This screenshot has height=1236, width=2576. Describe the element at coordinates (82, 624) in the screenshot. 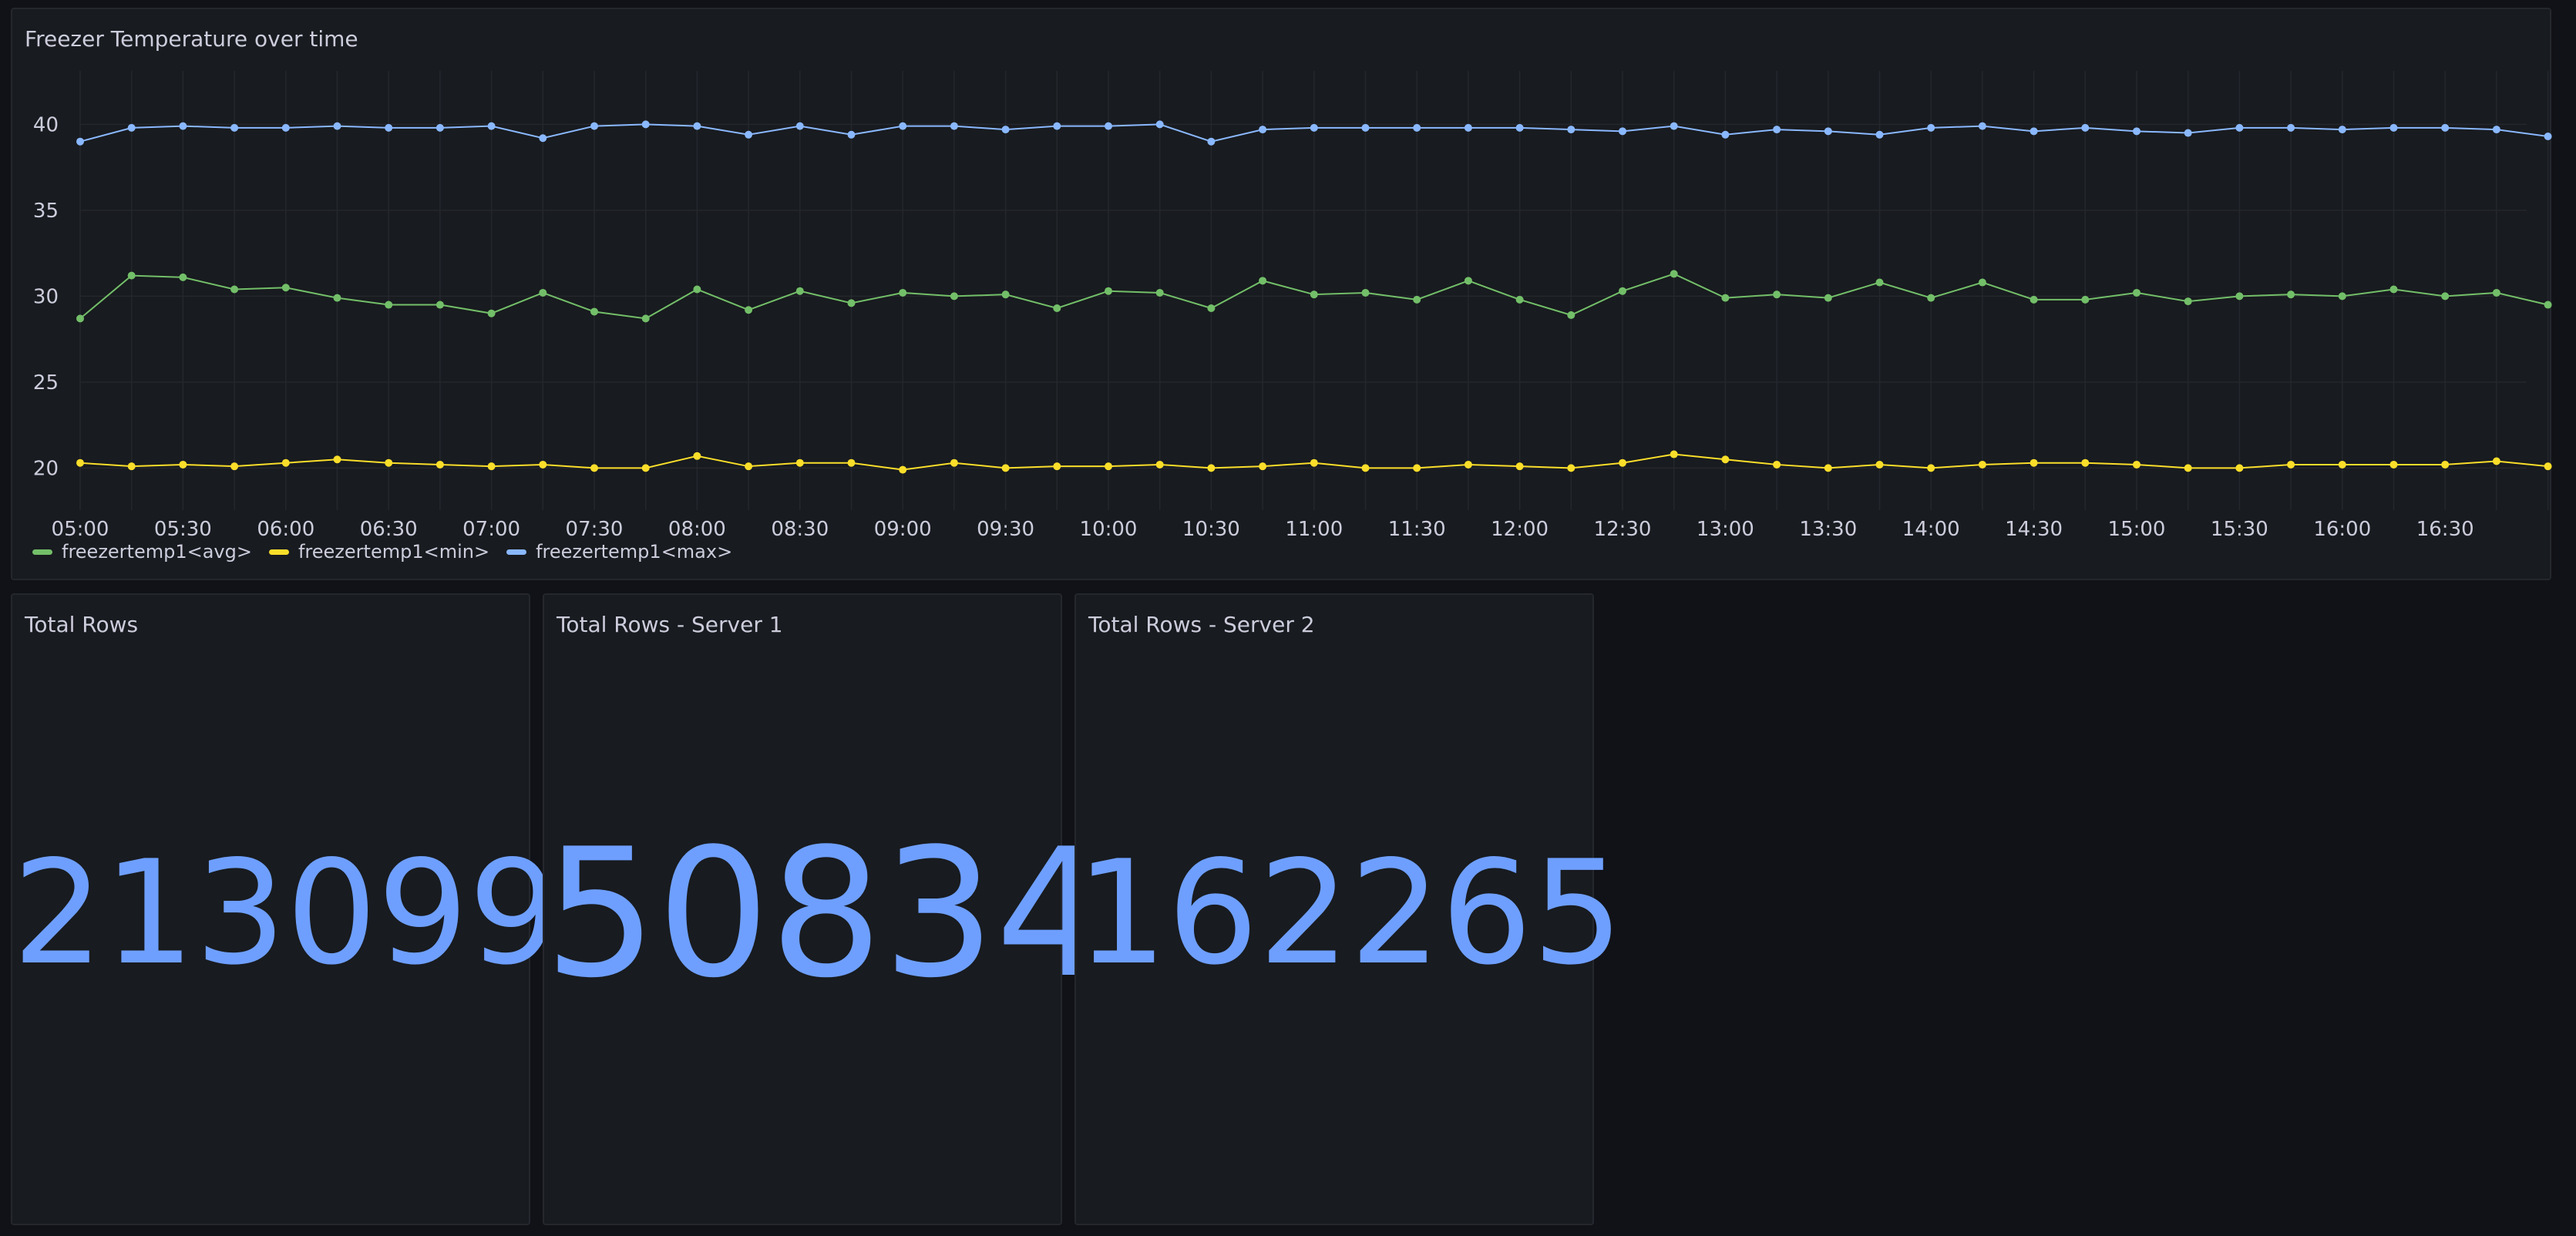

I see `panel-title: Total Rows` at that location.